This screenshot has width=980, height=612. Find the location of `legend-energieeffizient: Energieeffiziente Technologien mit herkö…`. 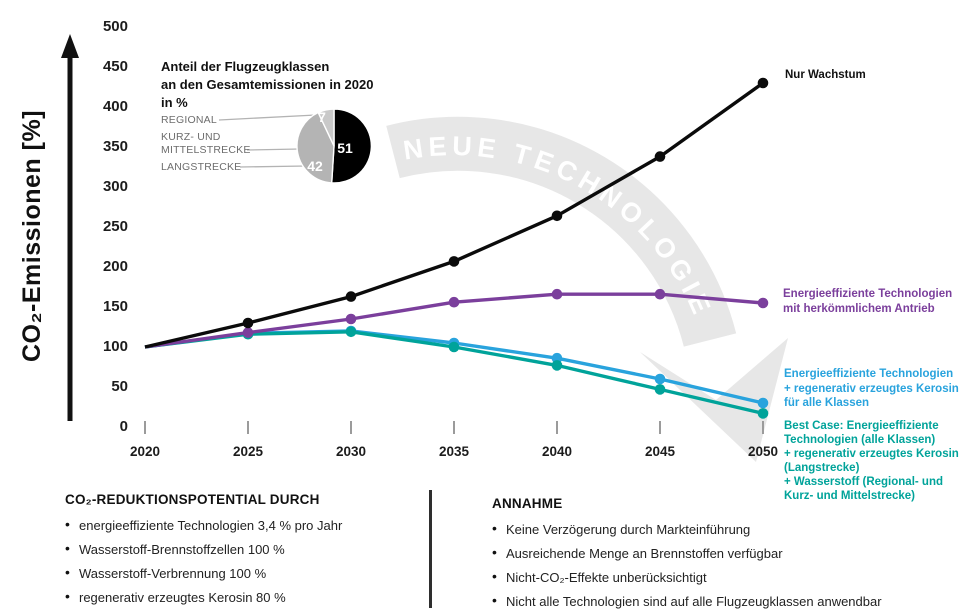

legend-energieeffizient: Energieeffiziente Technologien mit herkö… is located at coordinates (868, 301).